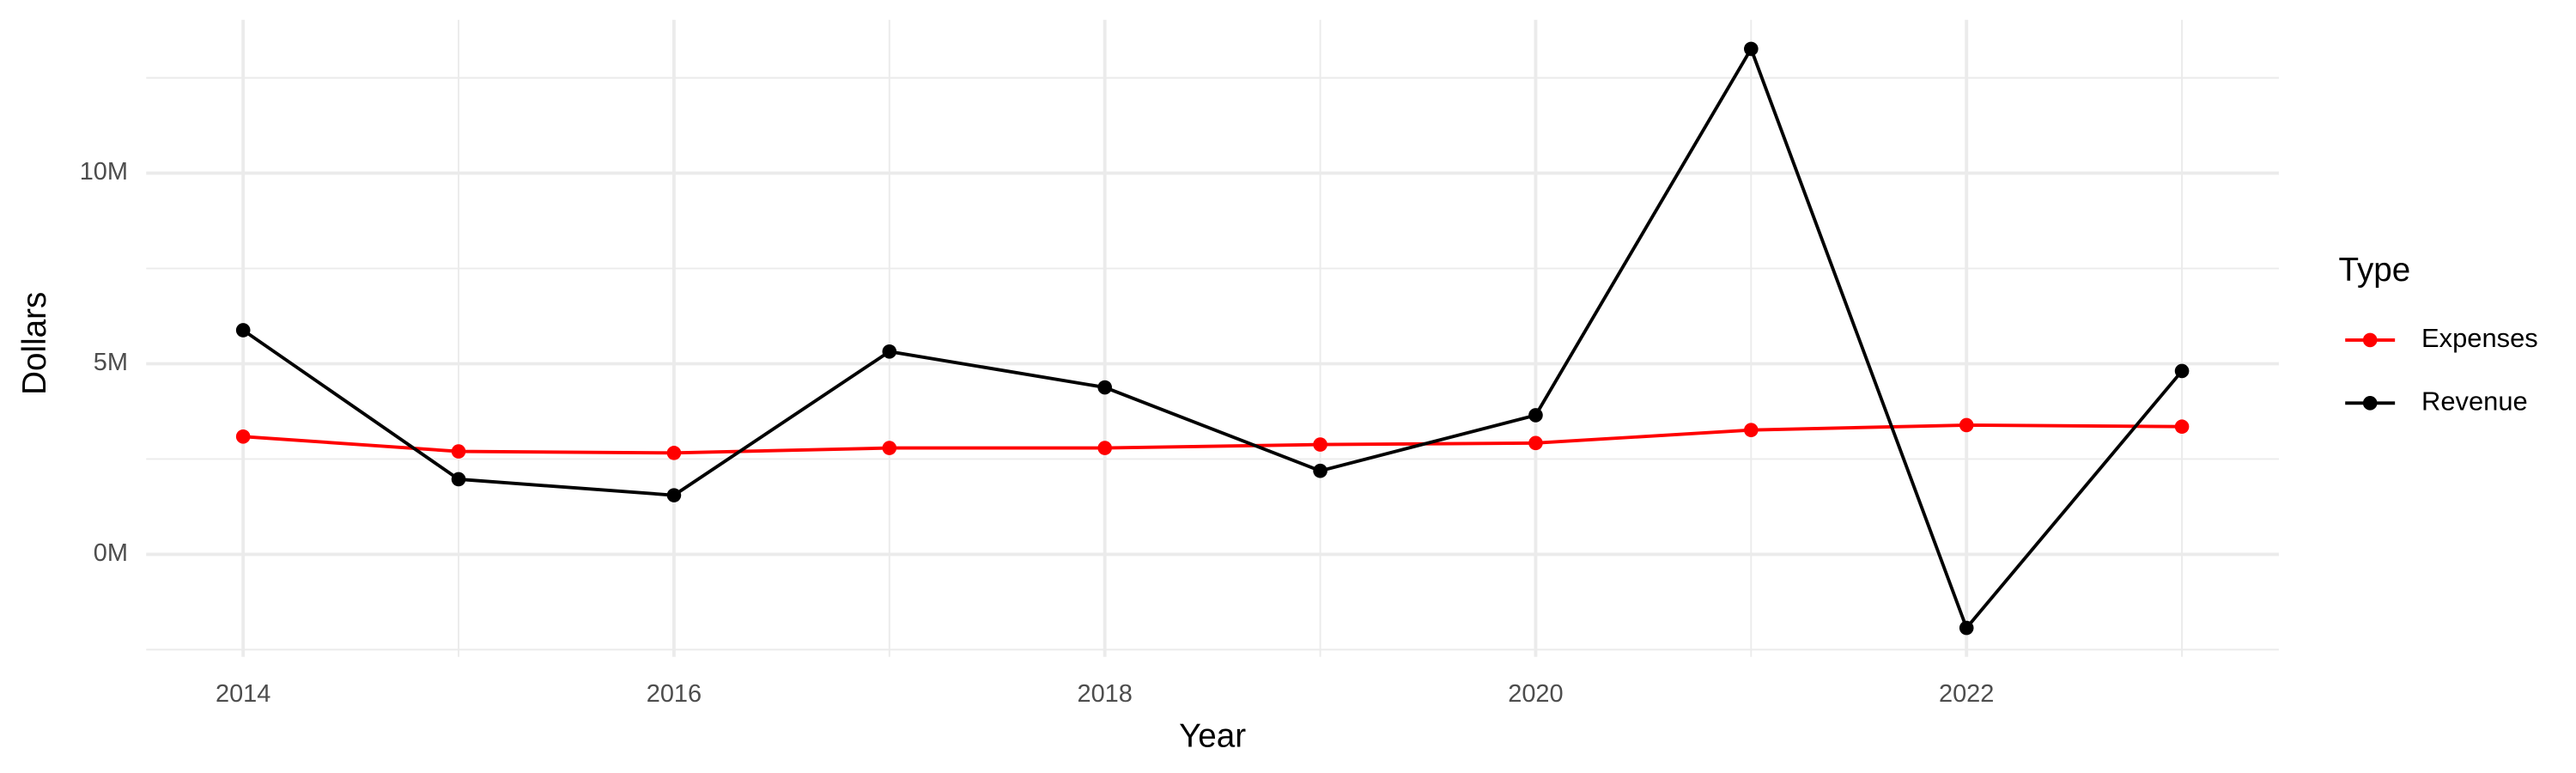 The width and height of the screenshot is (2576, 773). What do you see at coordinates (1213, 736) in the screenshot?
I see `x-axis-title: Year` at bounding box center [1213, 736].